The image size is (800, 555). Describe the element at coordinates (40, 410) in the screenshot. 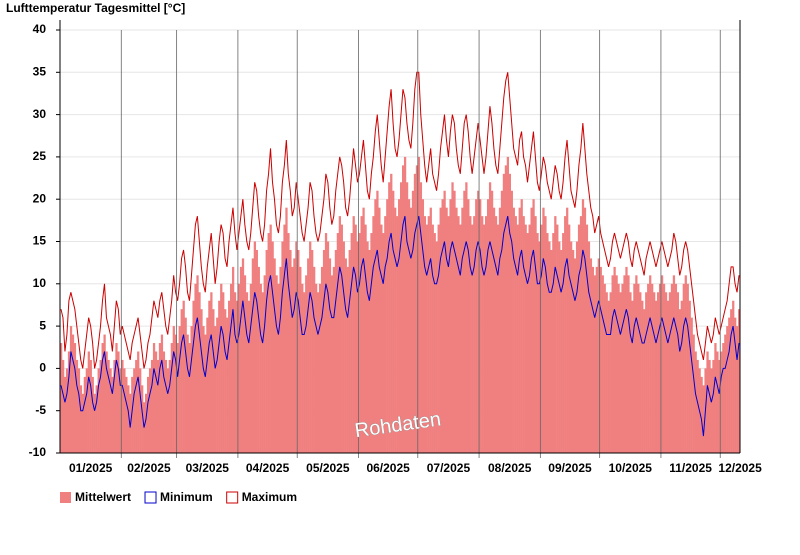

I see `y-tick-label: -5` at that location.